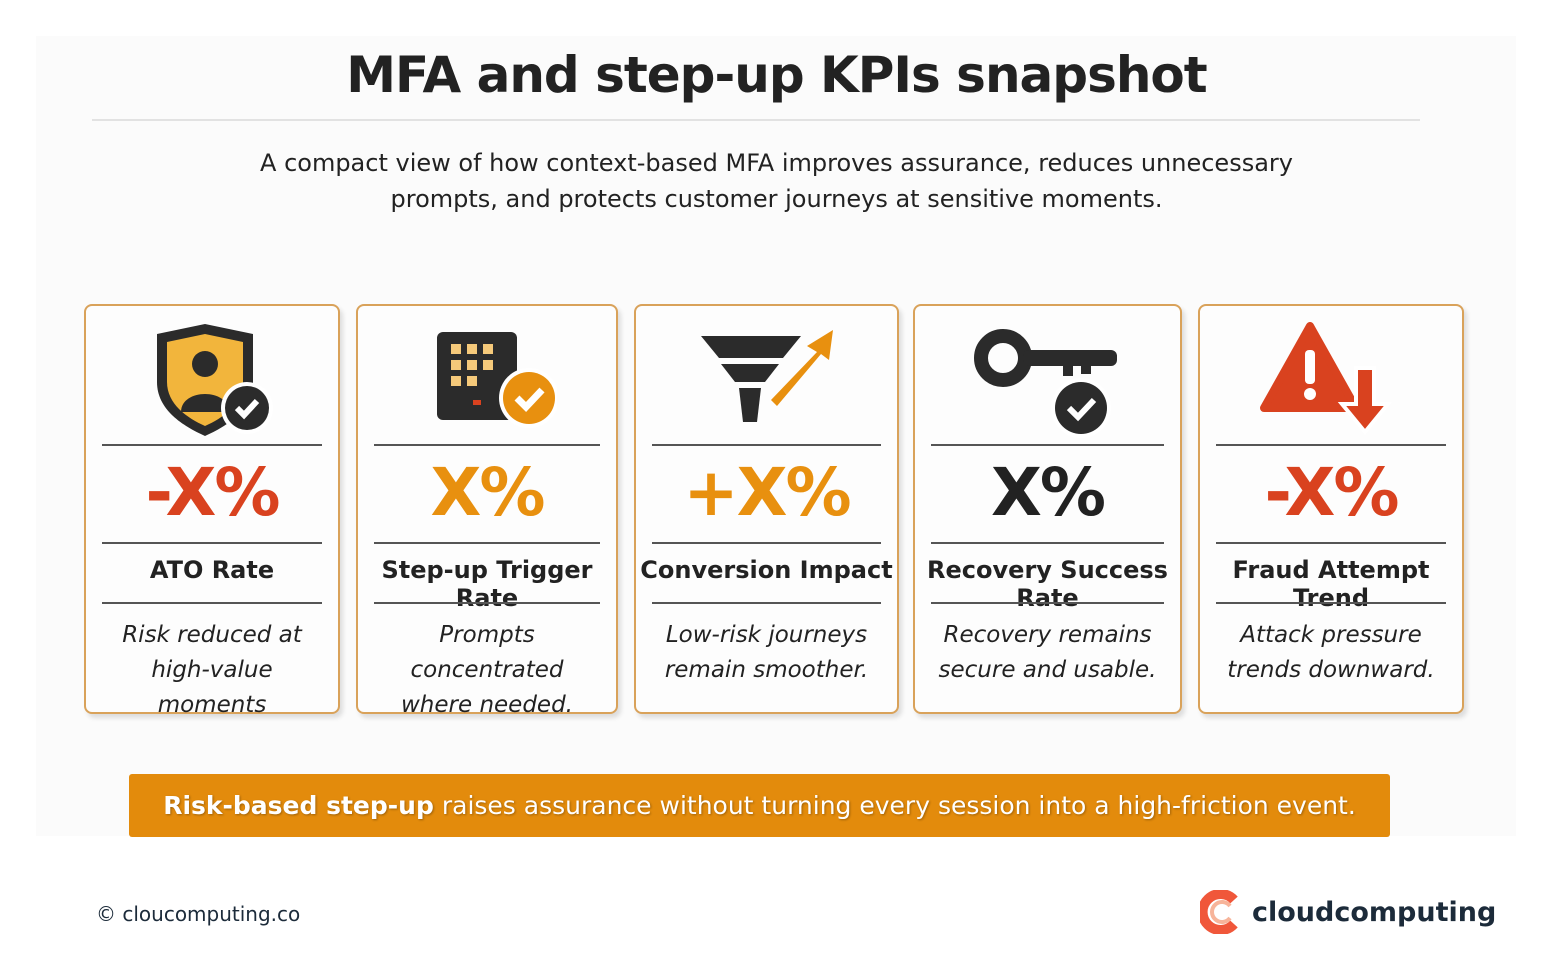 Image resolution: width=1553 pixels, height=965 pixels. What do you see at coordinates (198, 914) in the screenshot?
I see `copyright: © cloucomputing.co` at bounding box center [198, 914].